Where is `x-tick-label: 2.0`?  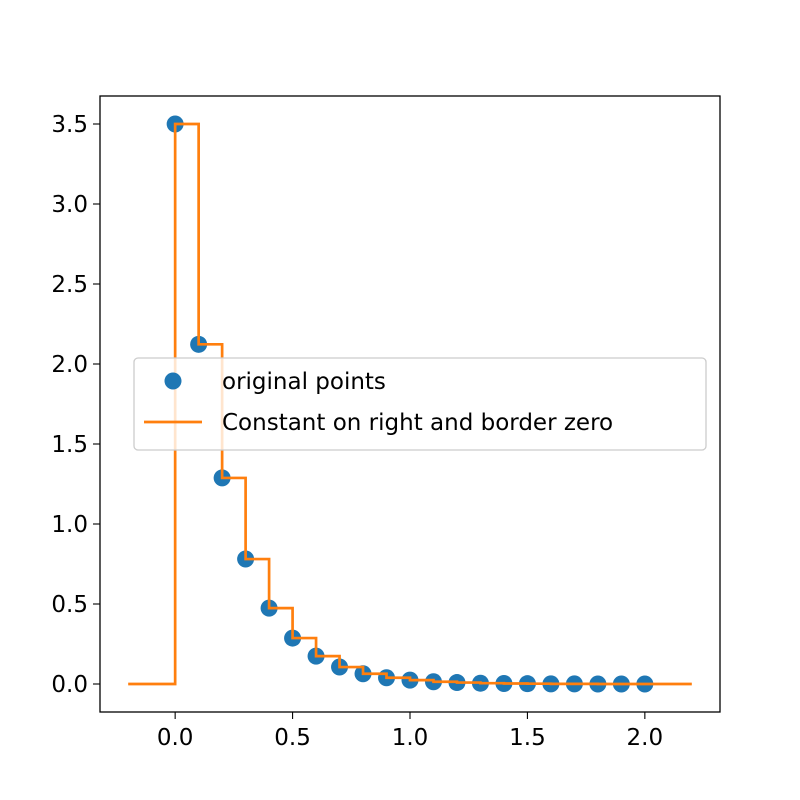
x-tick-label: 2.0 is located at coordinates (645, 738).